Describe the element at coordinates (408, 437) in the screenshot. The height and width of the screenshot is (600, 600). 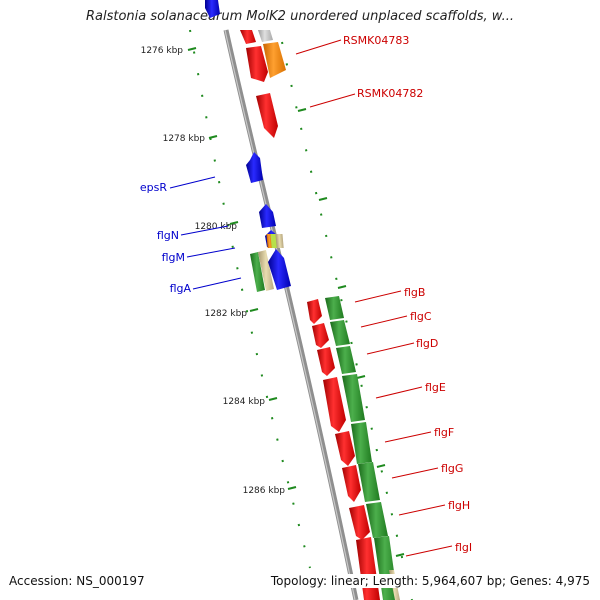
I see `leader-flgf` at that location.